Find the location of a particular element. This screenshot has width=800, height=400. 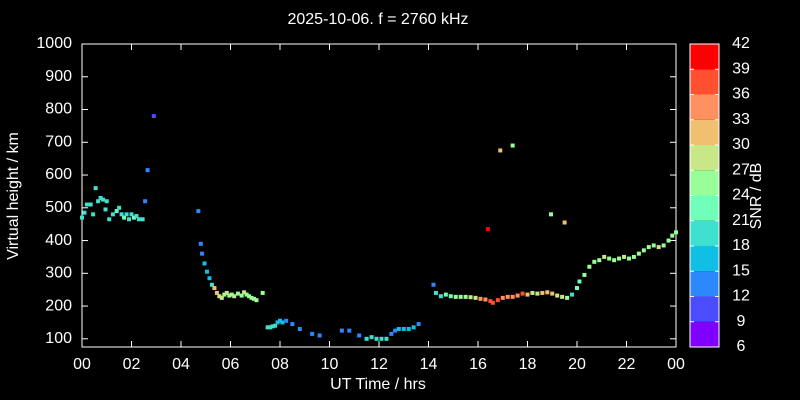

x-tick-label: 18 is located at coordinates (528, 364).